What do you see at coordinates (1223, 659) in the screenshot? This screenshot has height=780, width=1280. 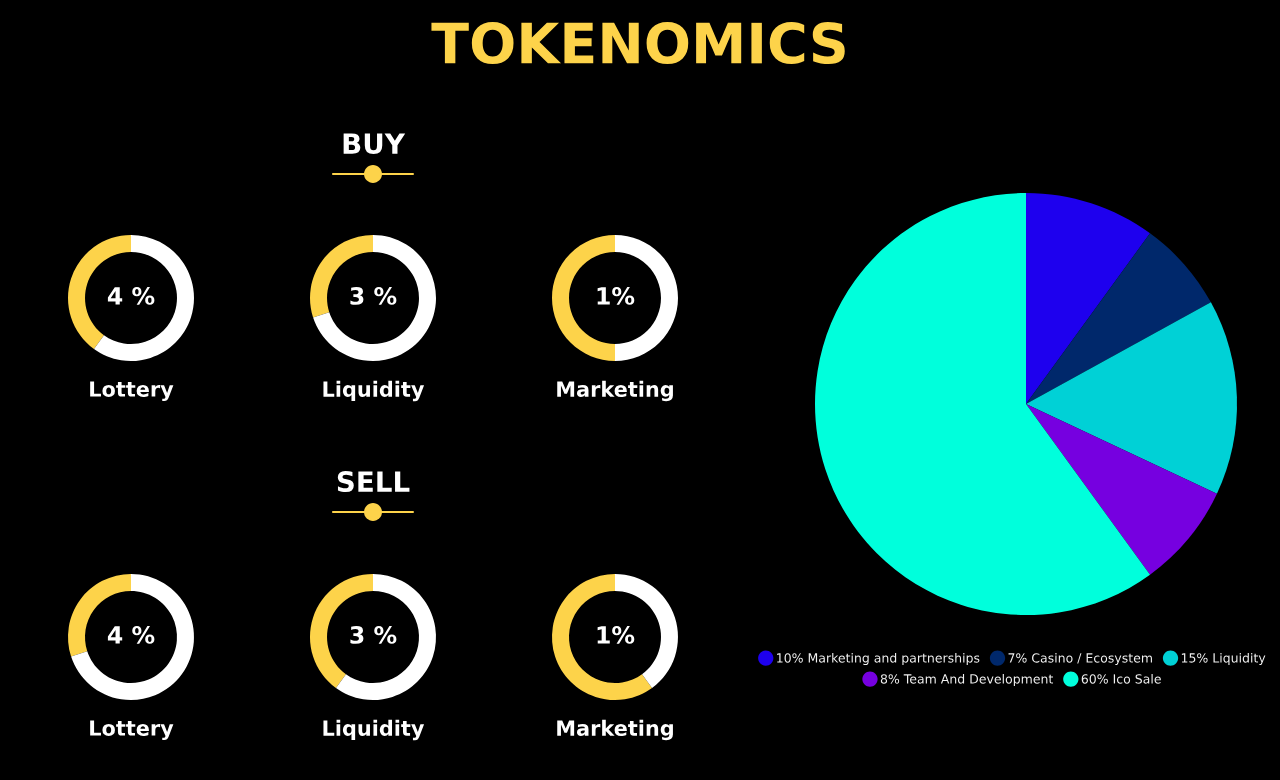 I see `legend-label: 15% Liquidity` at bounding box center [1223, 659].